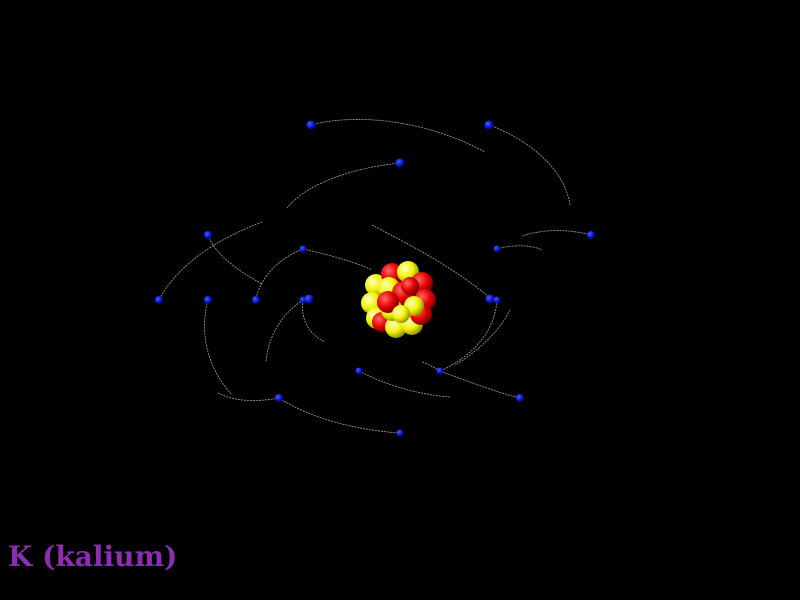 The height and width of the screenshot is (600, 800). I want to click on neutron, so click(401, 314).